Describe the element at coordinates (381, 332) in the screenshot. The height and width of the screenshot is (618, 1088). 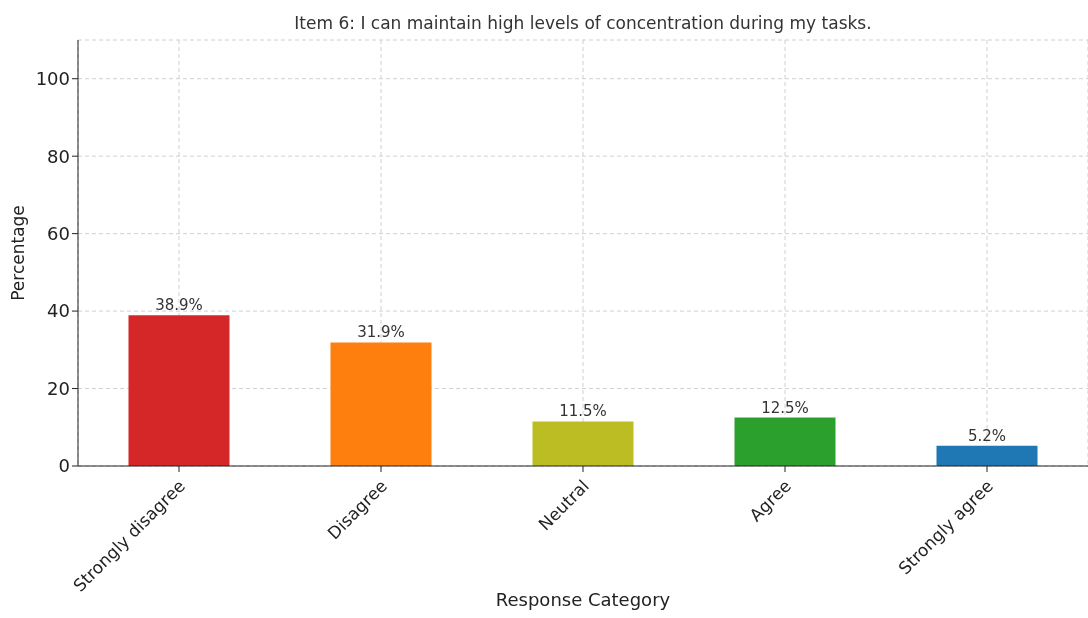
I see `data-label: 31.9%` at that location.